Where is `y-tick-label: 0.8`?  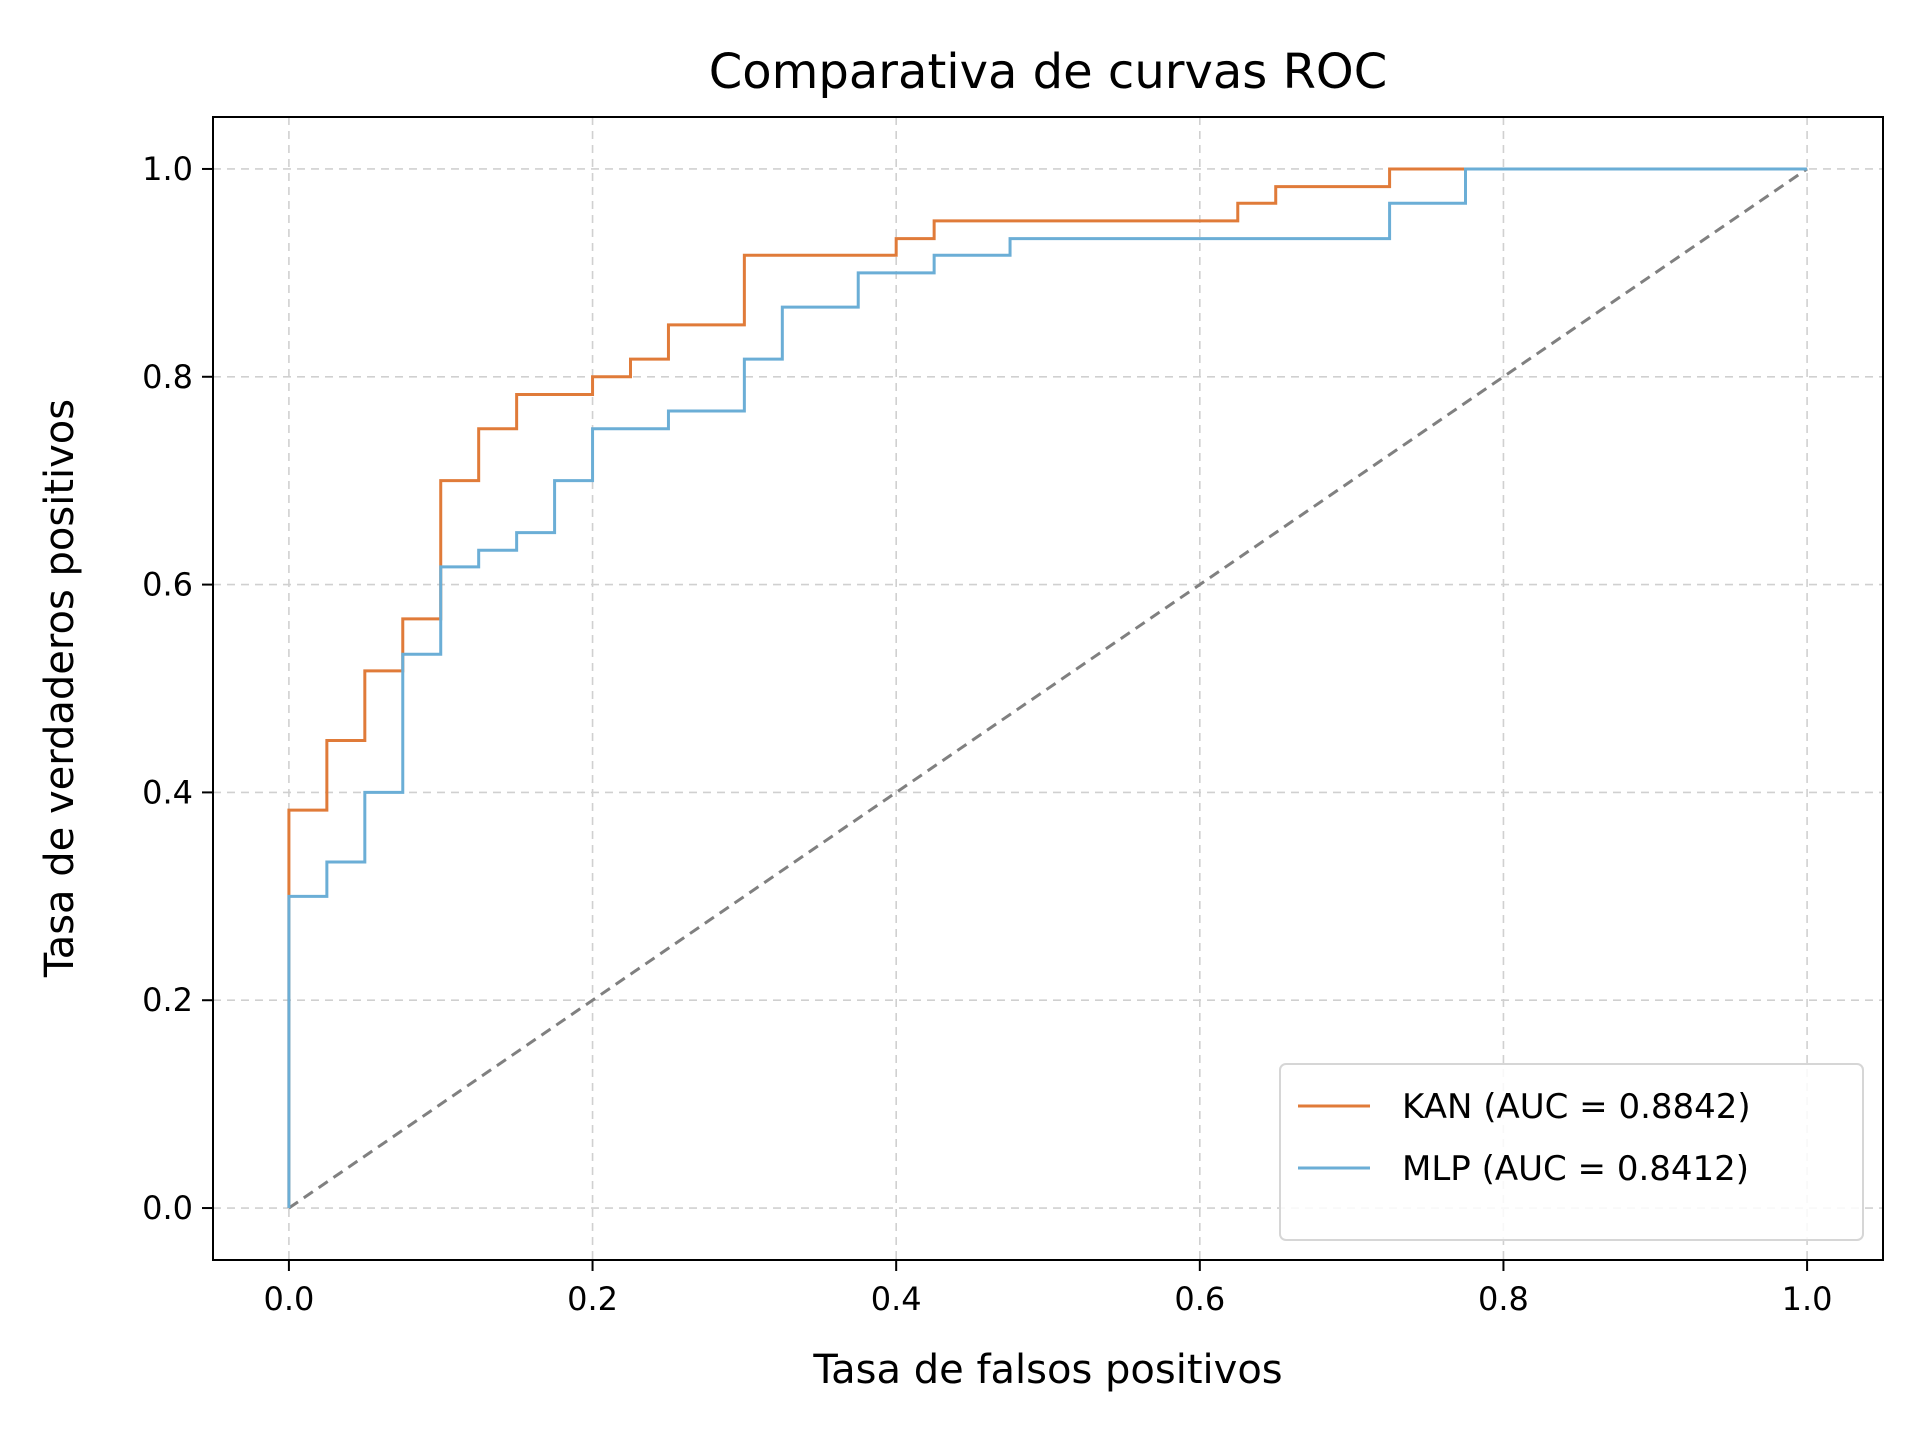
y-tick-label: 0.8 is located at coordinates (167, 377).